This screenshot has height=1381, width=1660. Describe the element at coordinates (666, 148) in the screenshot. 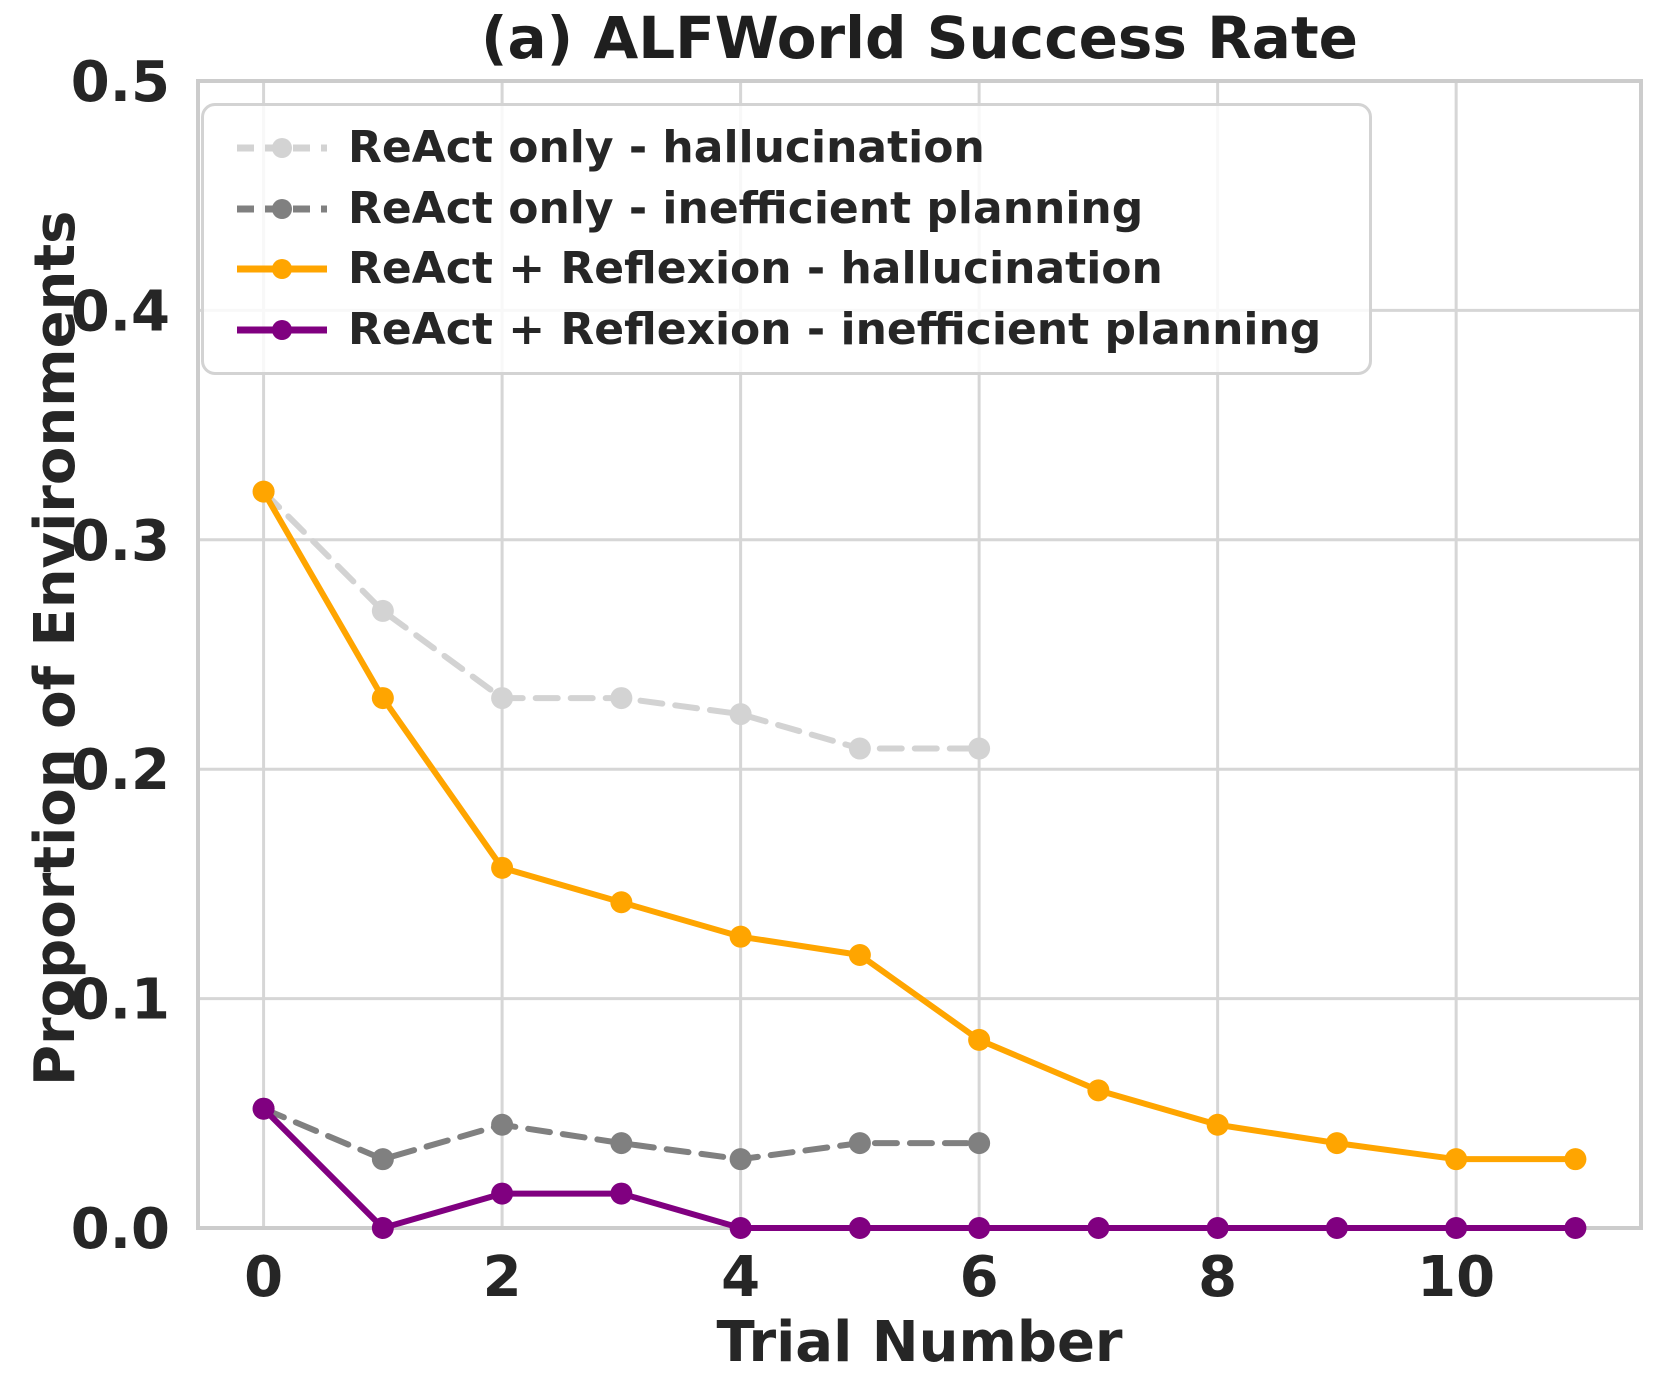

I see `legend-label: ReAct only - hallucination` at that location.